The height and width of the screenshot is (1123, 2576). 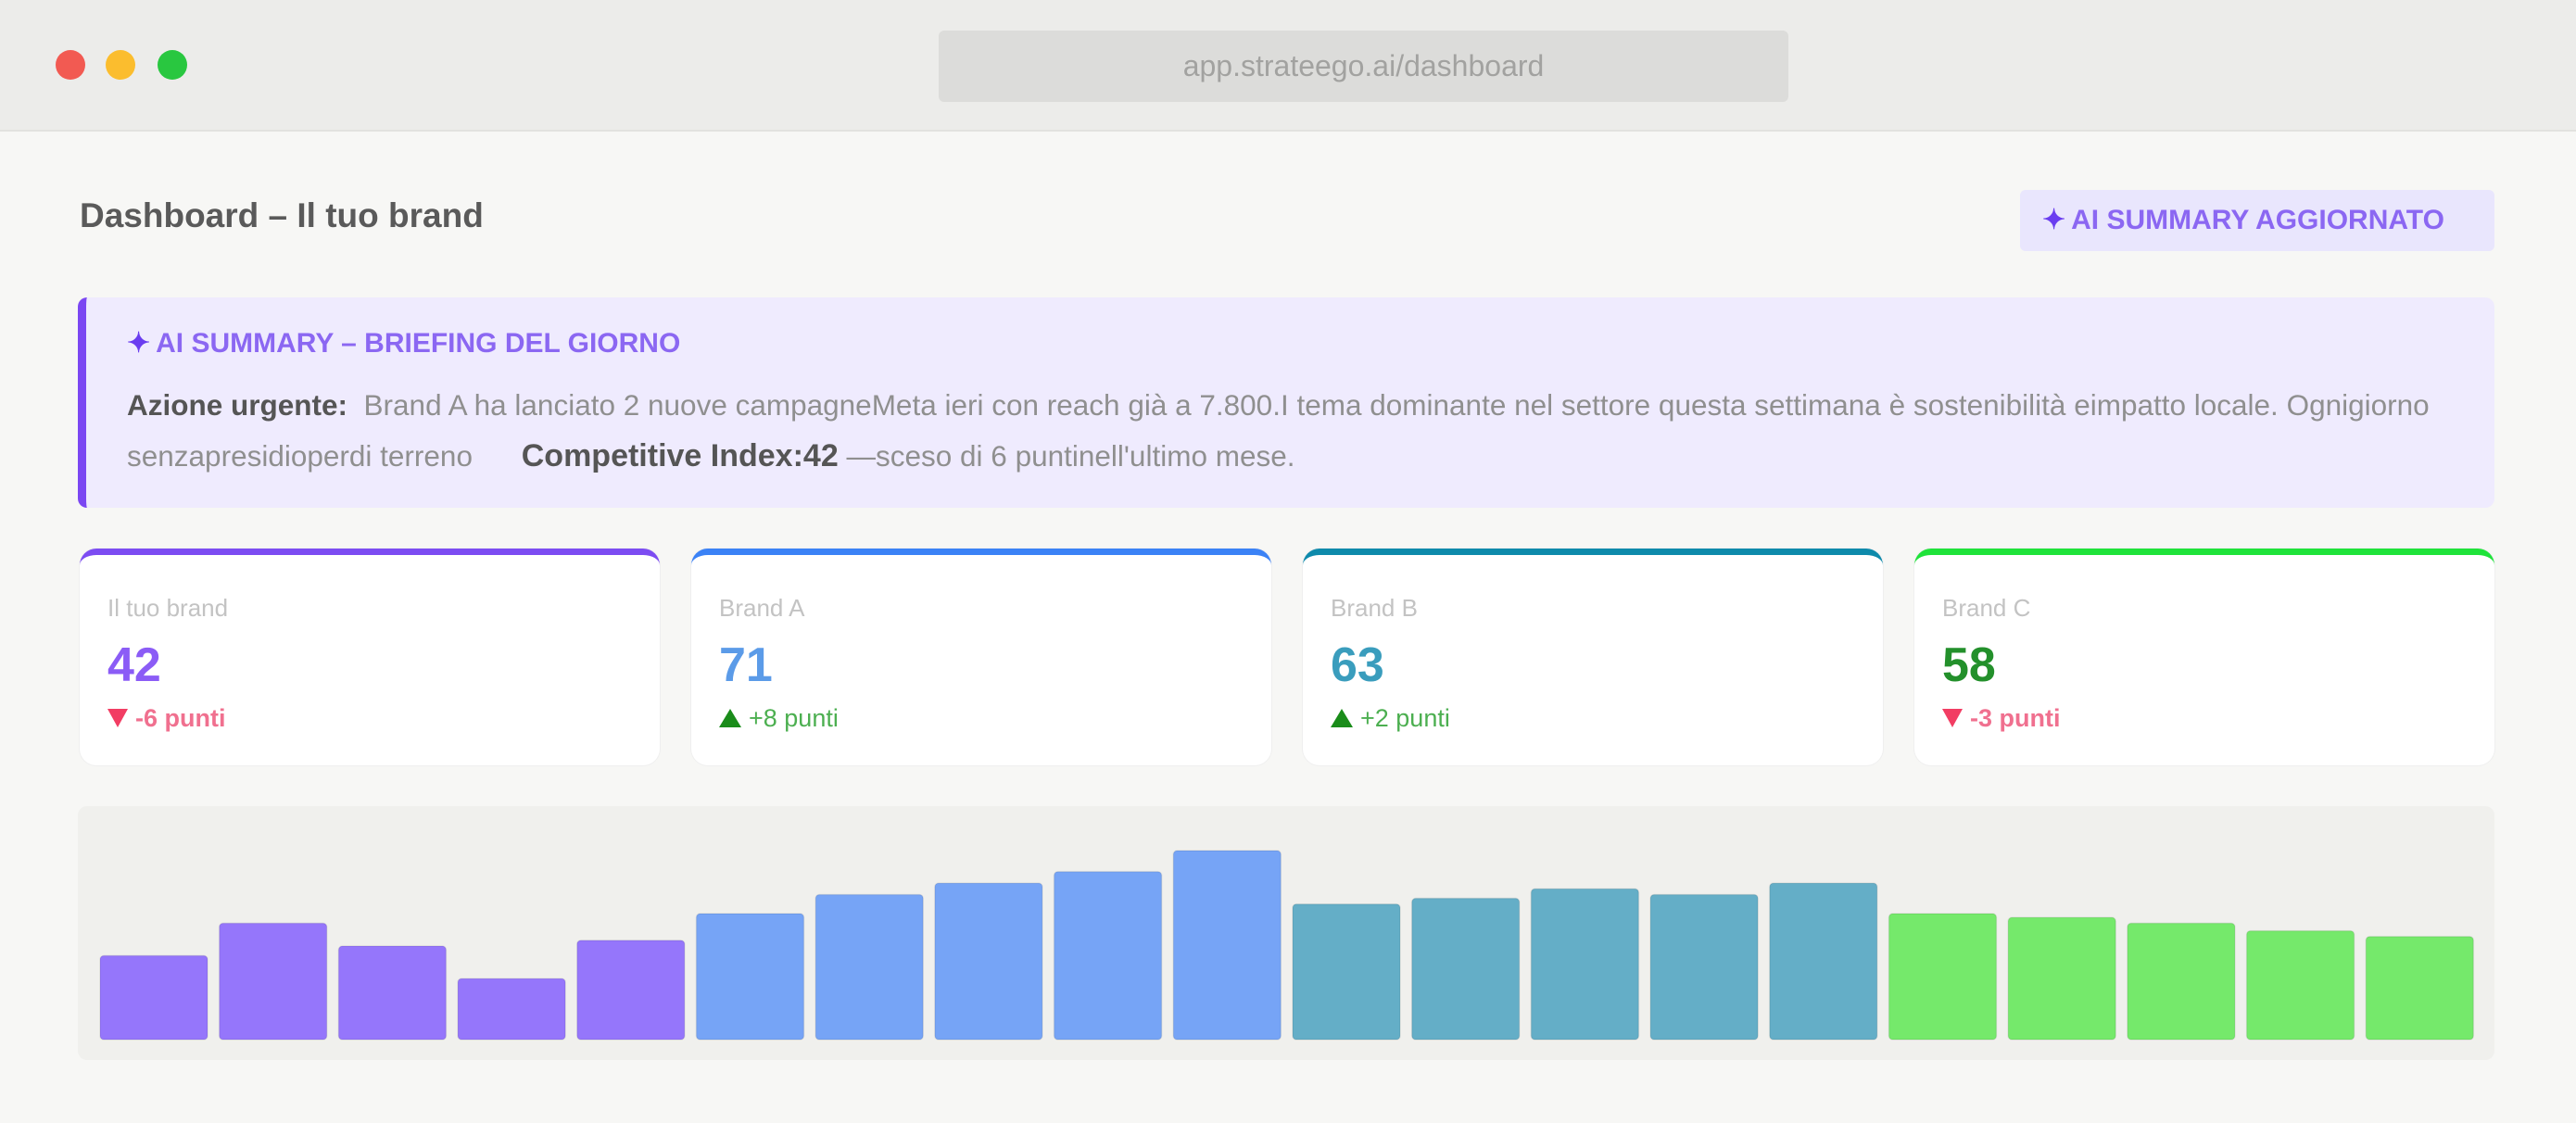 I want to click on competitive-index-text: —sceso di 6 puntinell'ultimo mese., so click(x=1070, y=456).